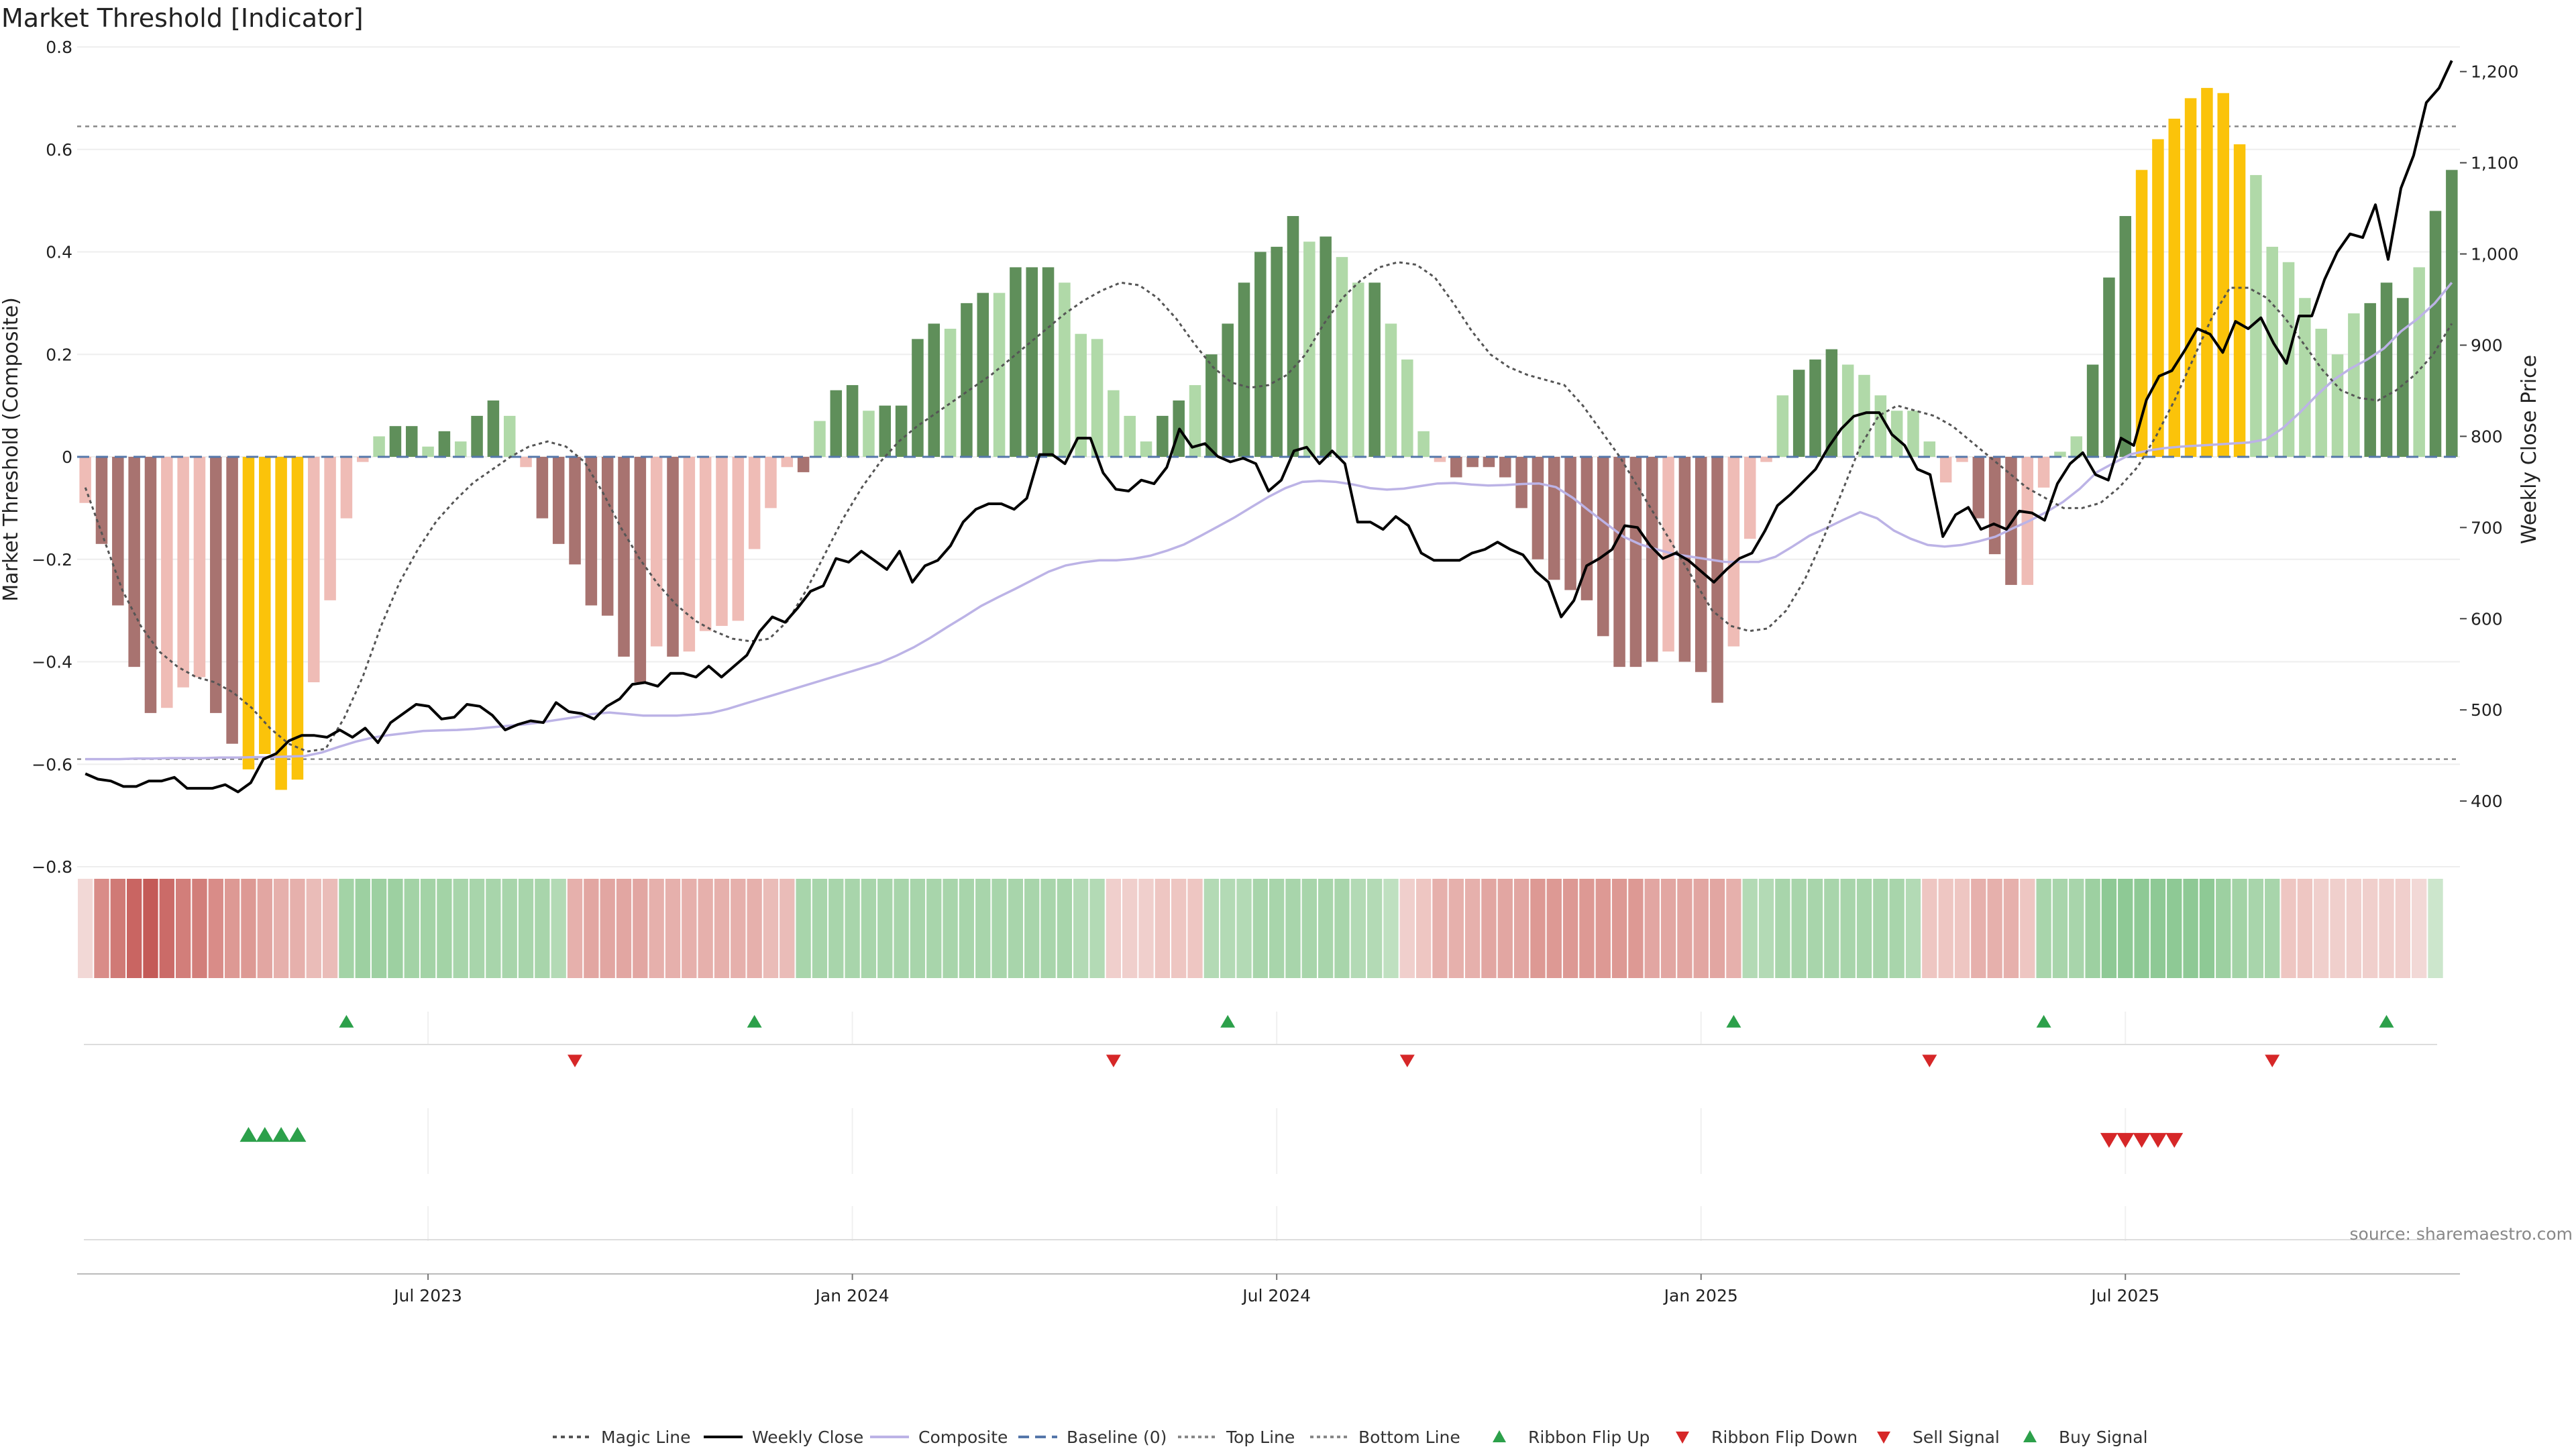  Describe the element at coordinates (2495, 163) in the screenshot. I see `y-tick-right: 1,100` at that location.